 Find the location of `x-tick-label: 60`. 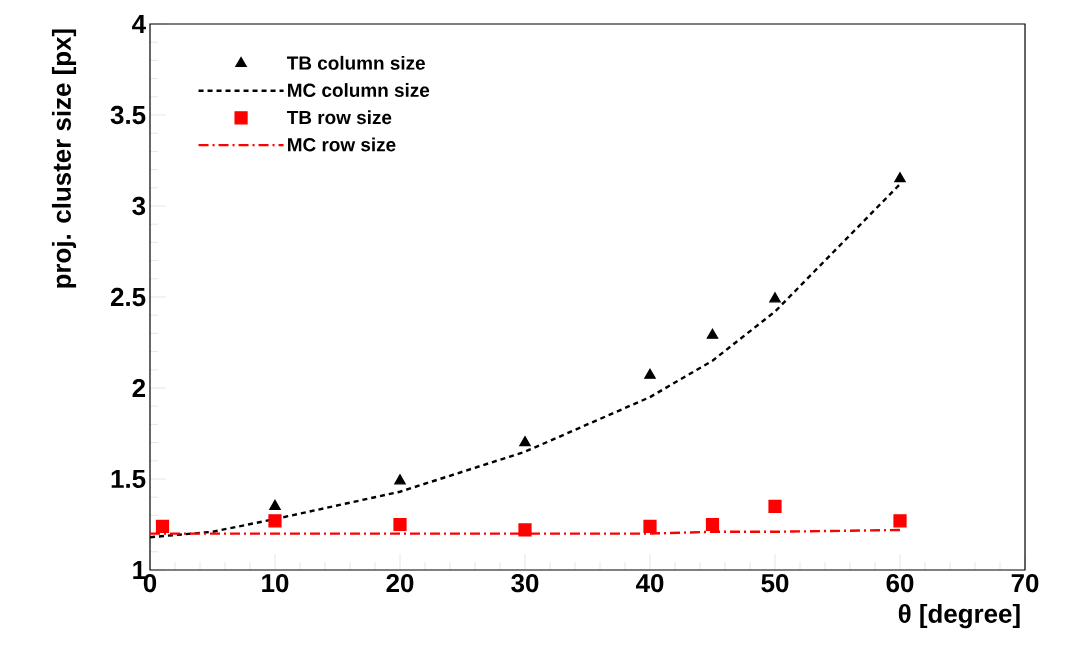

x-tick-label: 60 is located at coordinates (900, 583).